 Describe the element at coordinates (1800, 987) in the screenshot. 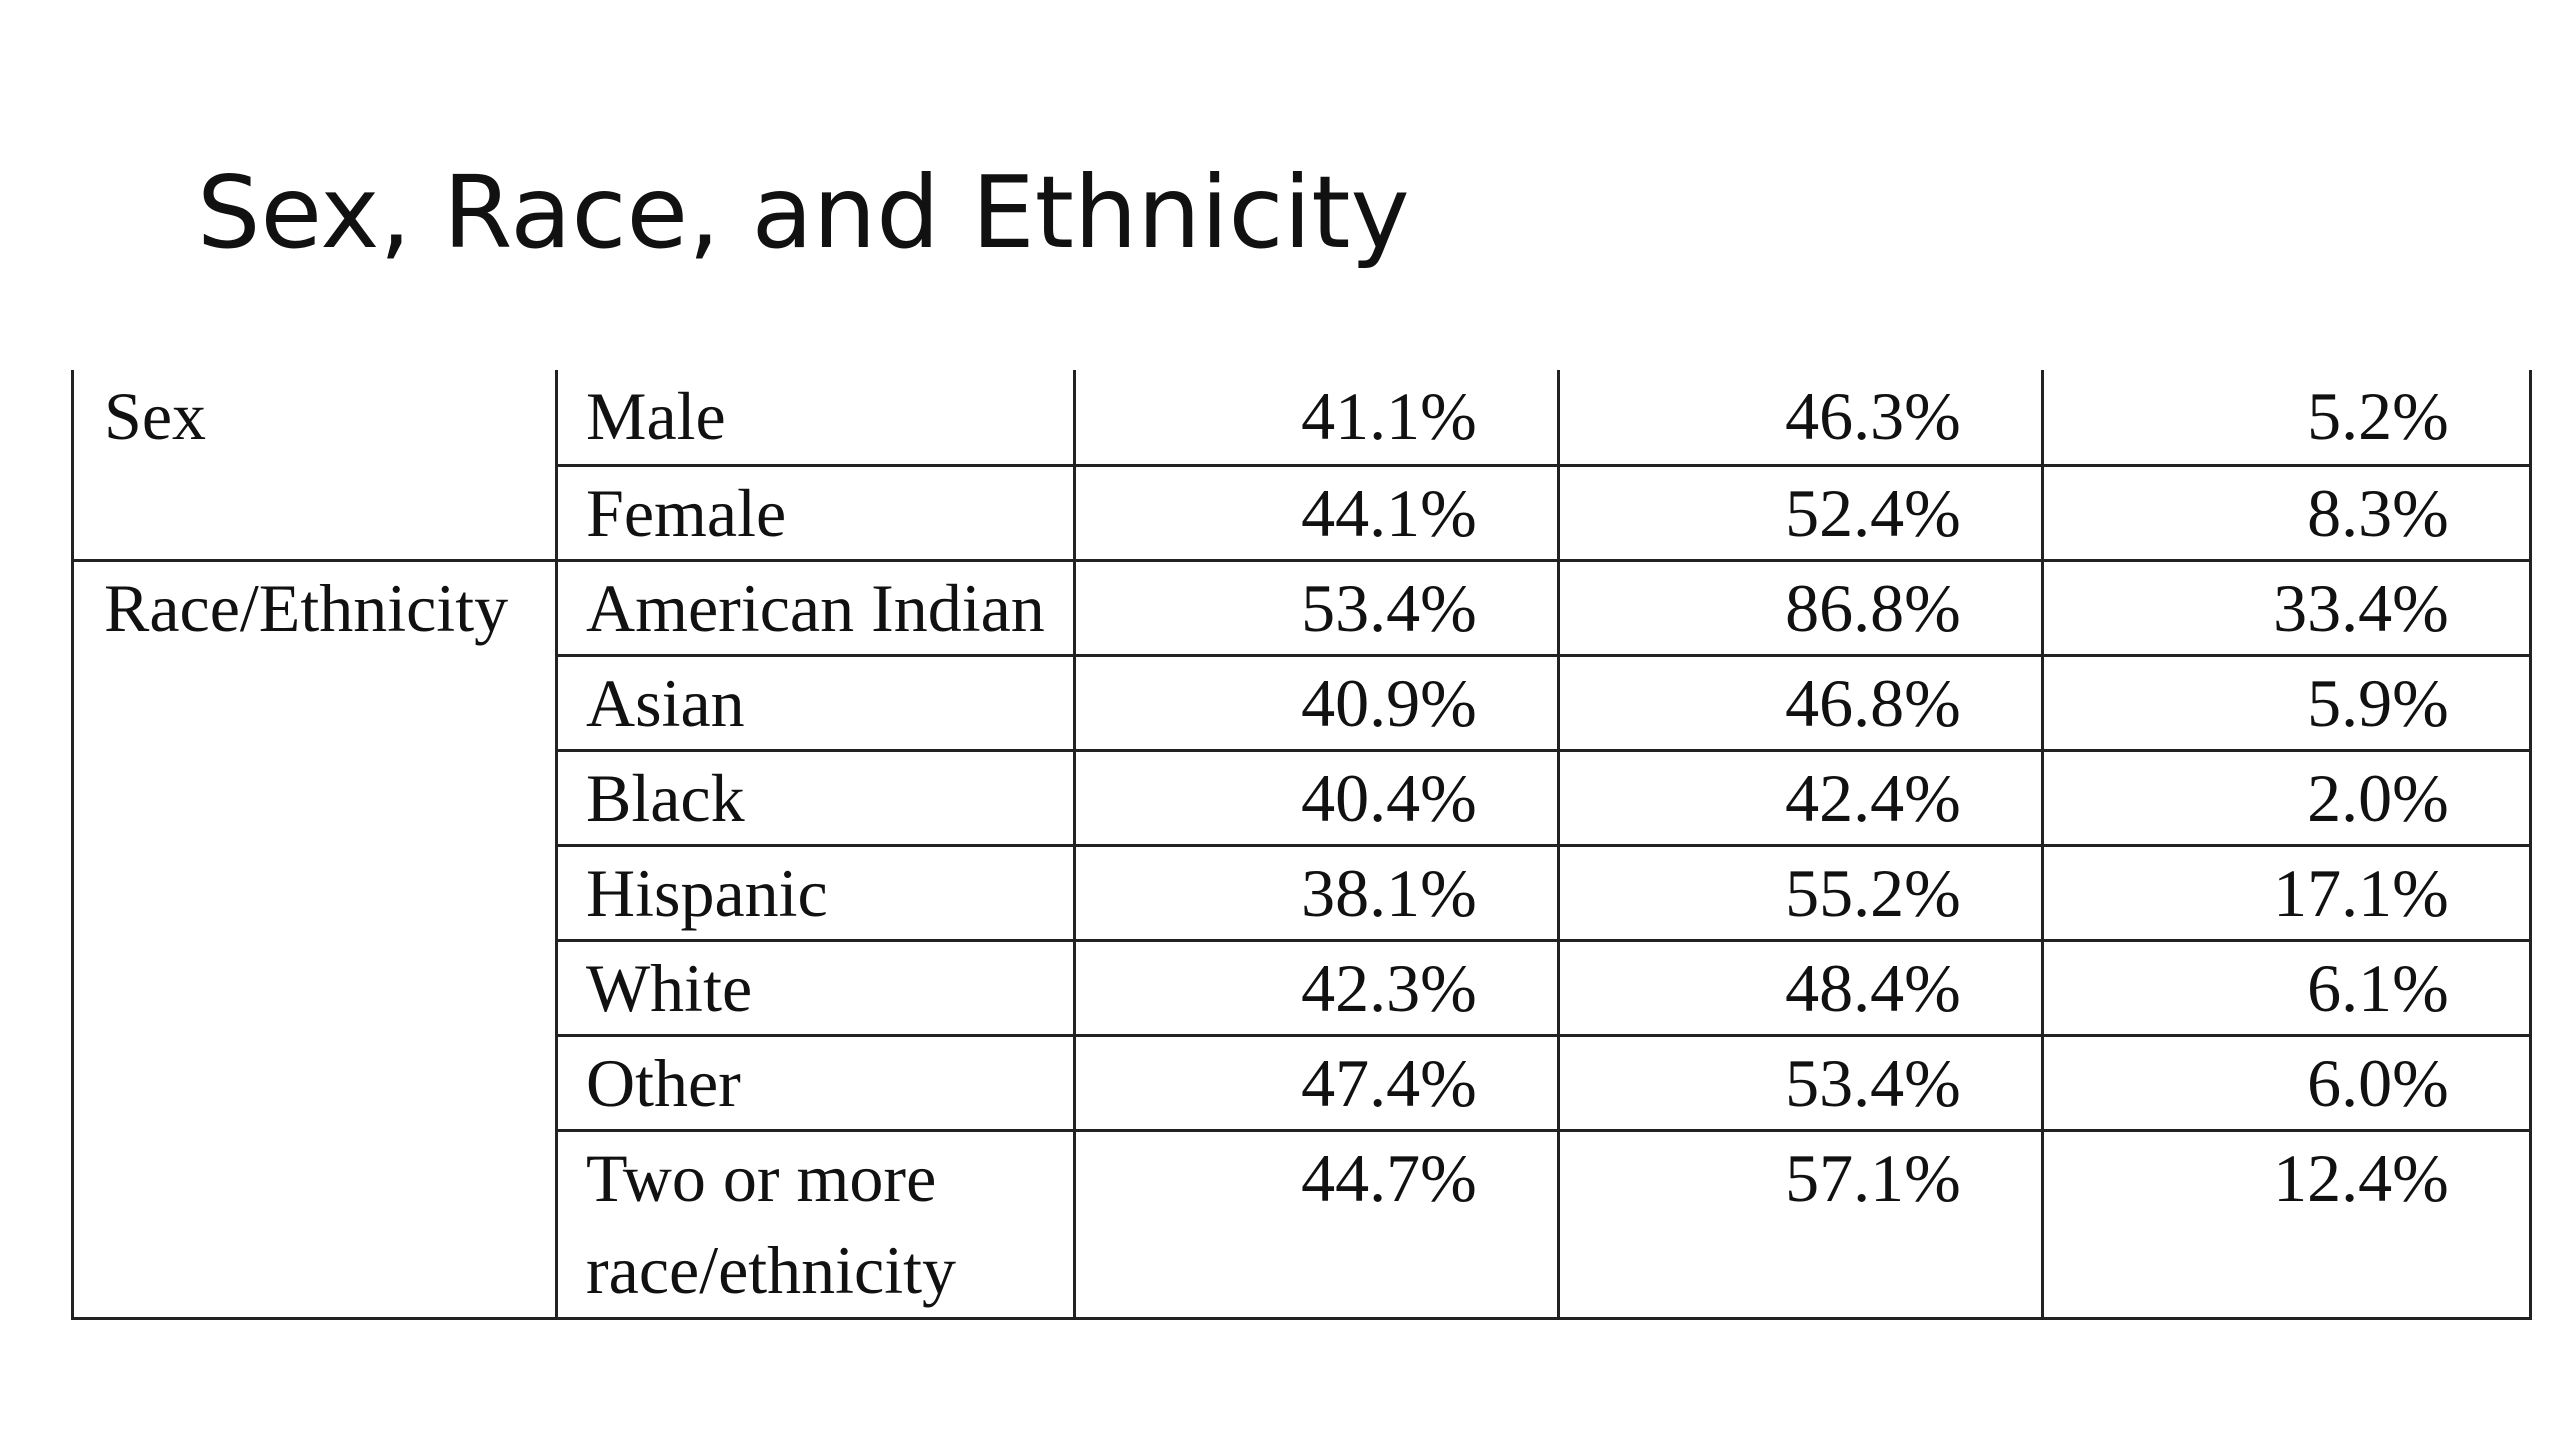

I see `value-cell: 48.4%` at that location.